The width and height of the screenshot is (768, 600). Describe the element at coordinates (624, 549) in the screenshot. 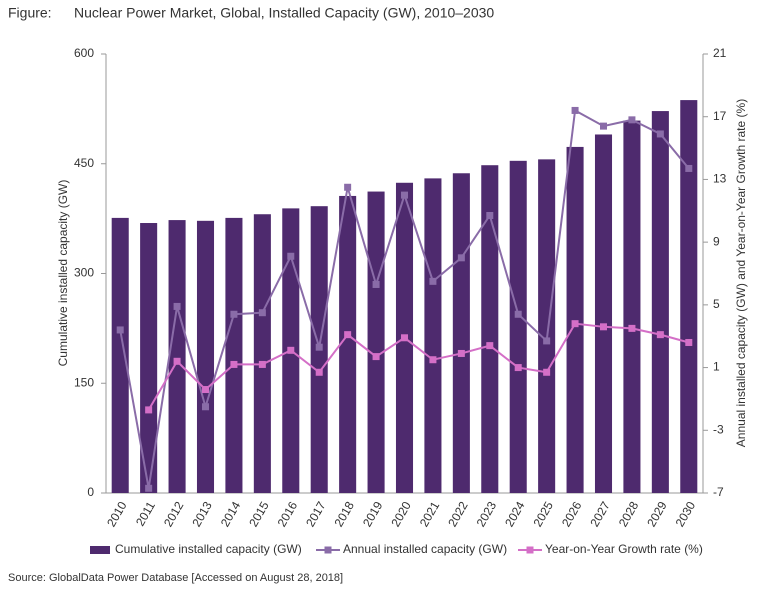

I see `legend-label: Year-on-Year Growth rate (%)` at that location.